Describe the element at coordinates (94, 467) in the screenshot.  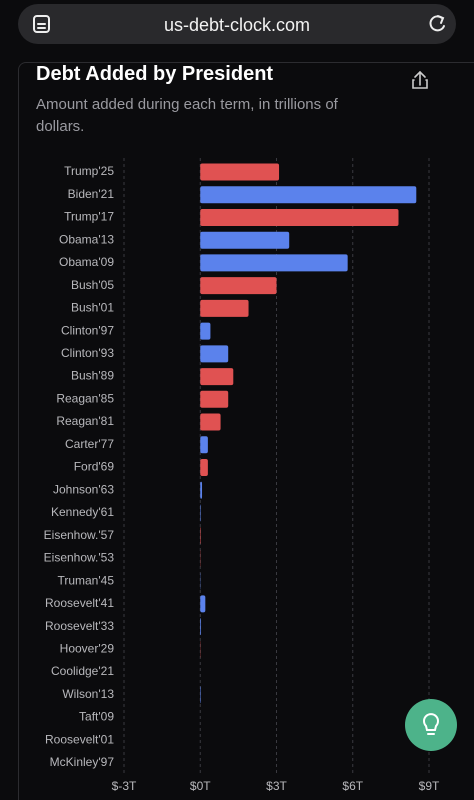
I see `y-tick-label: Ford'69` at that location.